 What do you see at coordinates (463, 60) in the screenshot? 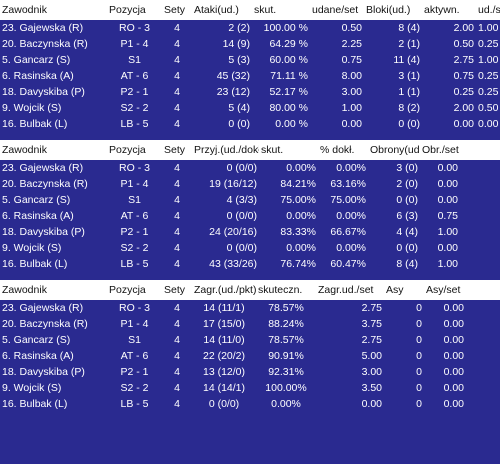
I see `cell-block-activity: 2.75` at bounding box center [463, 60].